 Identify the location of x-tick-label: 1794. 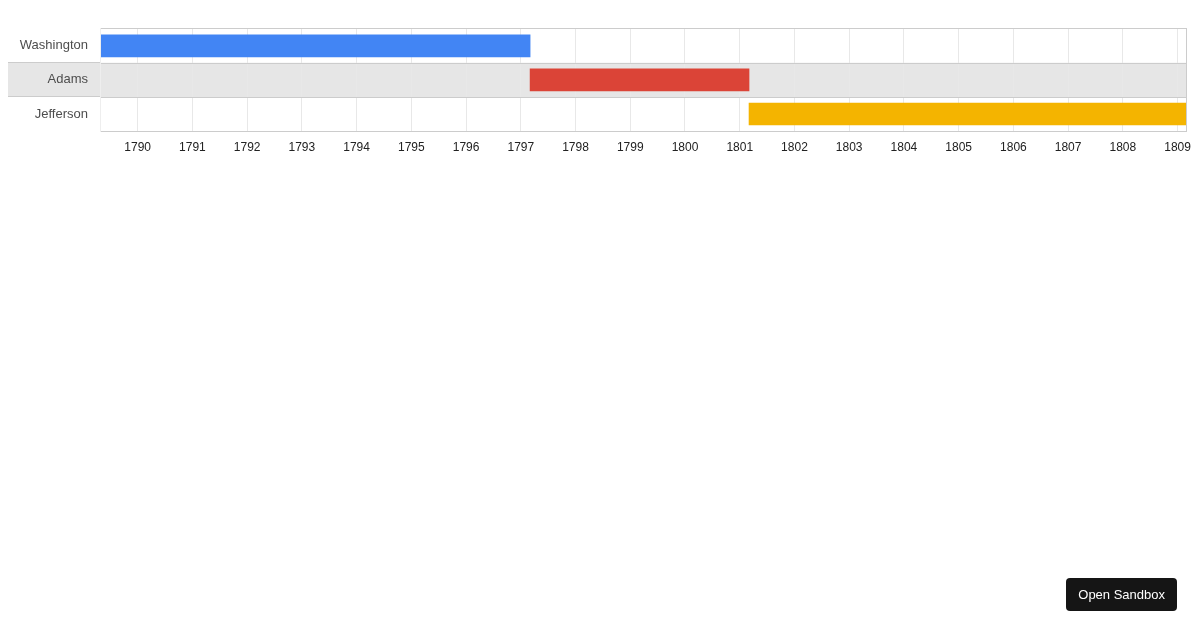
(357, 146).